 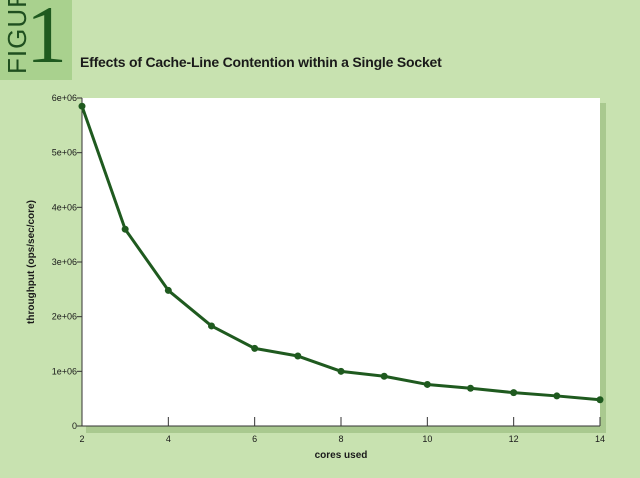 What do you see at coordinates (168, 439) in the screenshot?
I see `x-tick-label: 4` at bounding box center [168, 439].